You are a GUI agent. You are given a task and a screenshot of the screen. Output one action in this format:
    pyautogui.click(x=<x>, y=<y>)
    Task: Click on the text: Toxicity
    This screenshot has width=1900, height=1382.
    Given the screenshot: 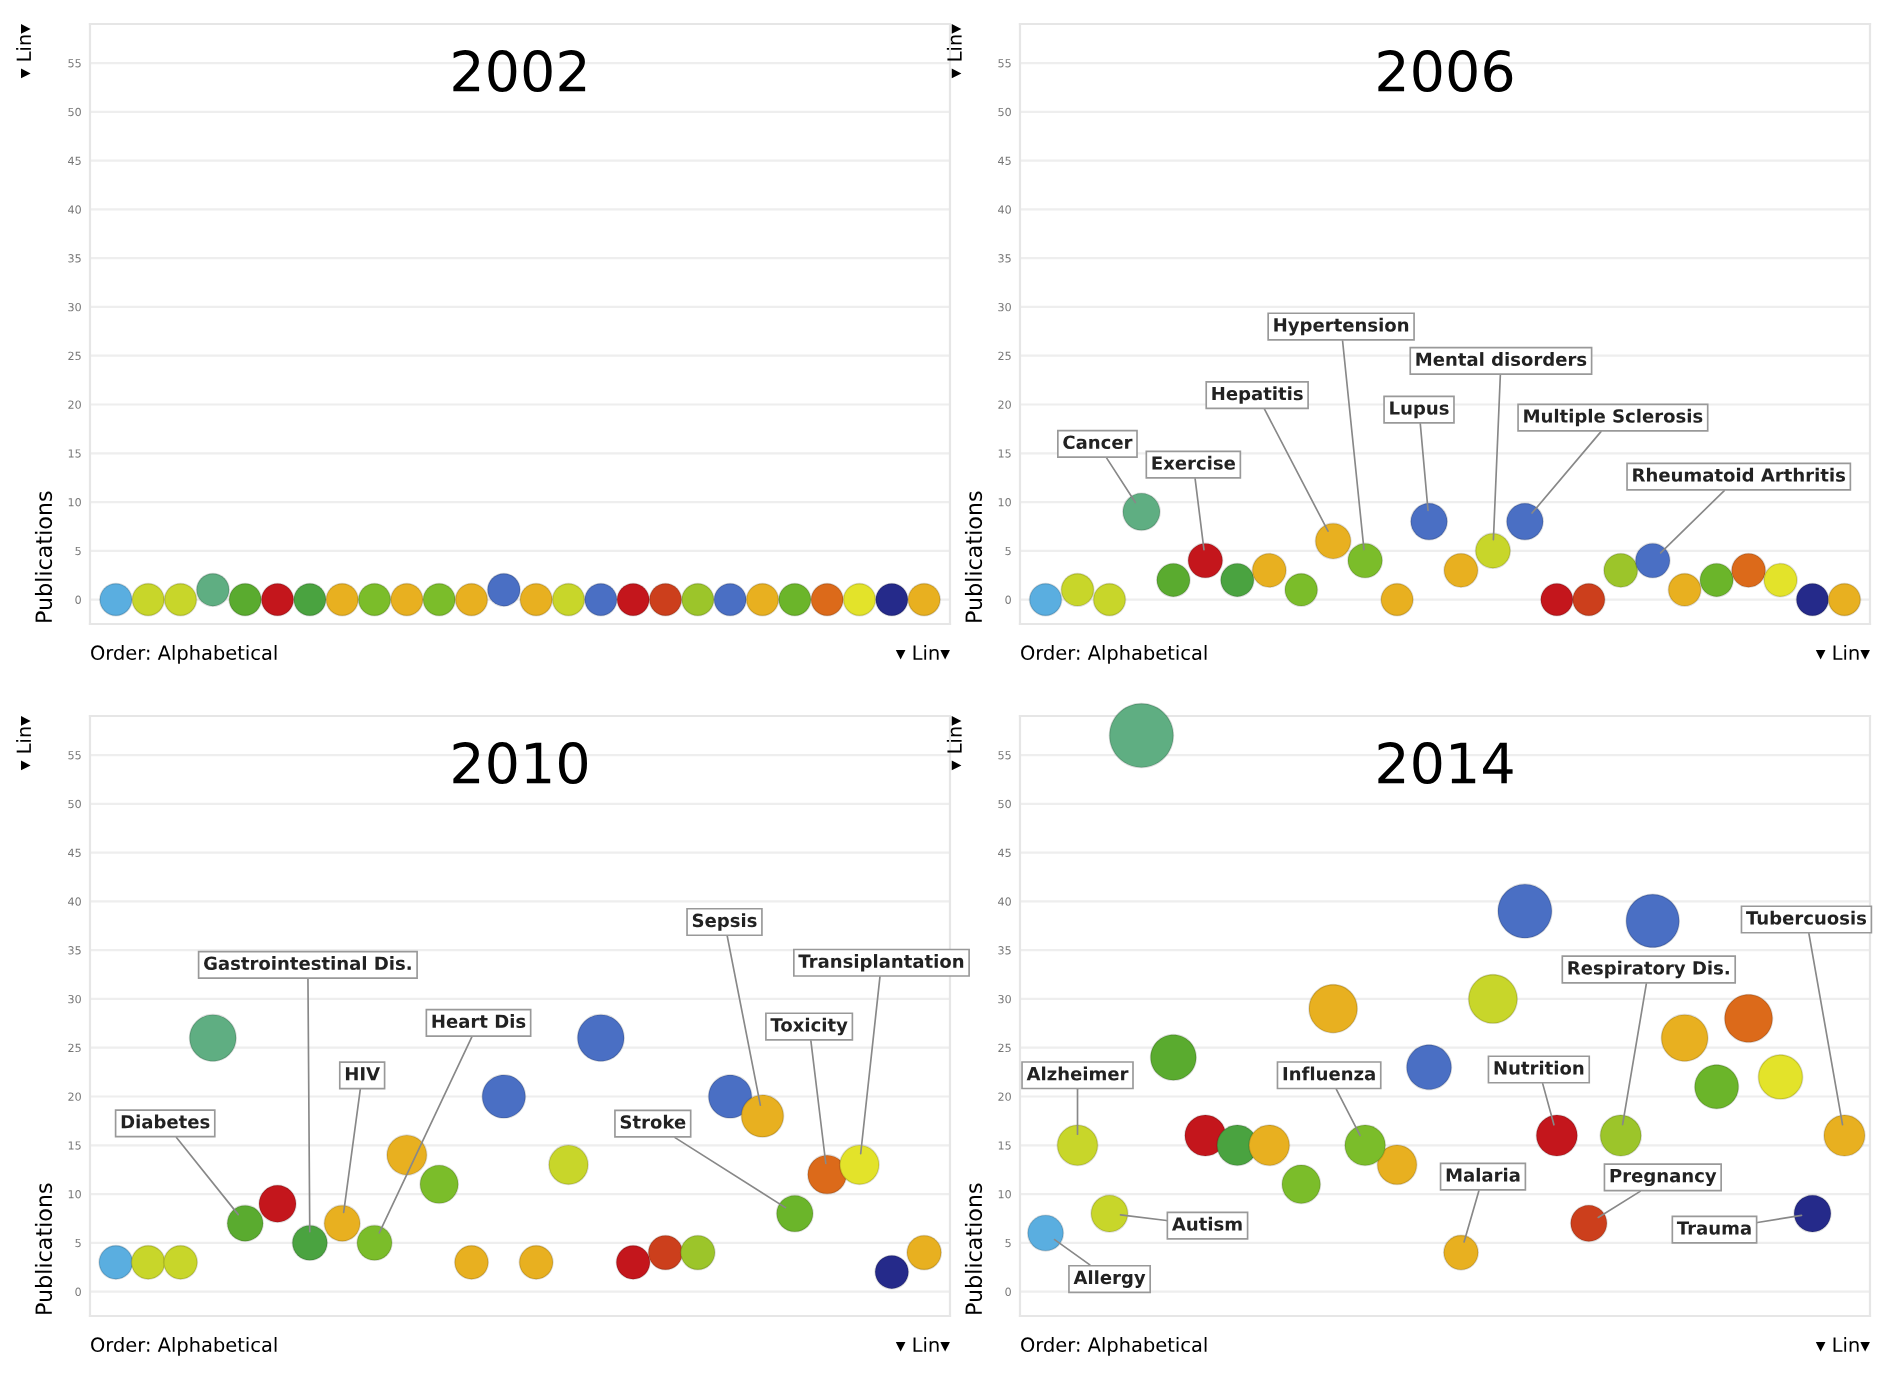 What is the action you would take?
    pyautogui.click(x=809, y=1026)
    